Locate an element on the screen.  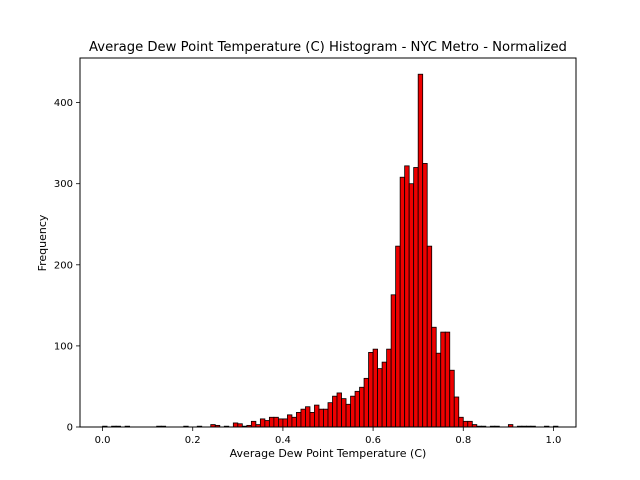
y-axis-label: Frequency is located at coordinates (42, 242).